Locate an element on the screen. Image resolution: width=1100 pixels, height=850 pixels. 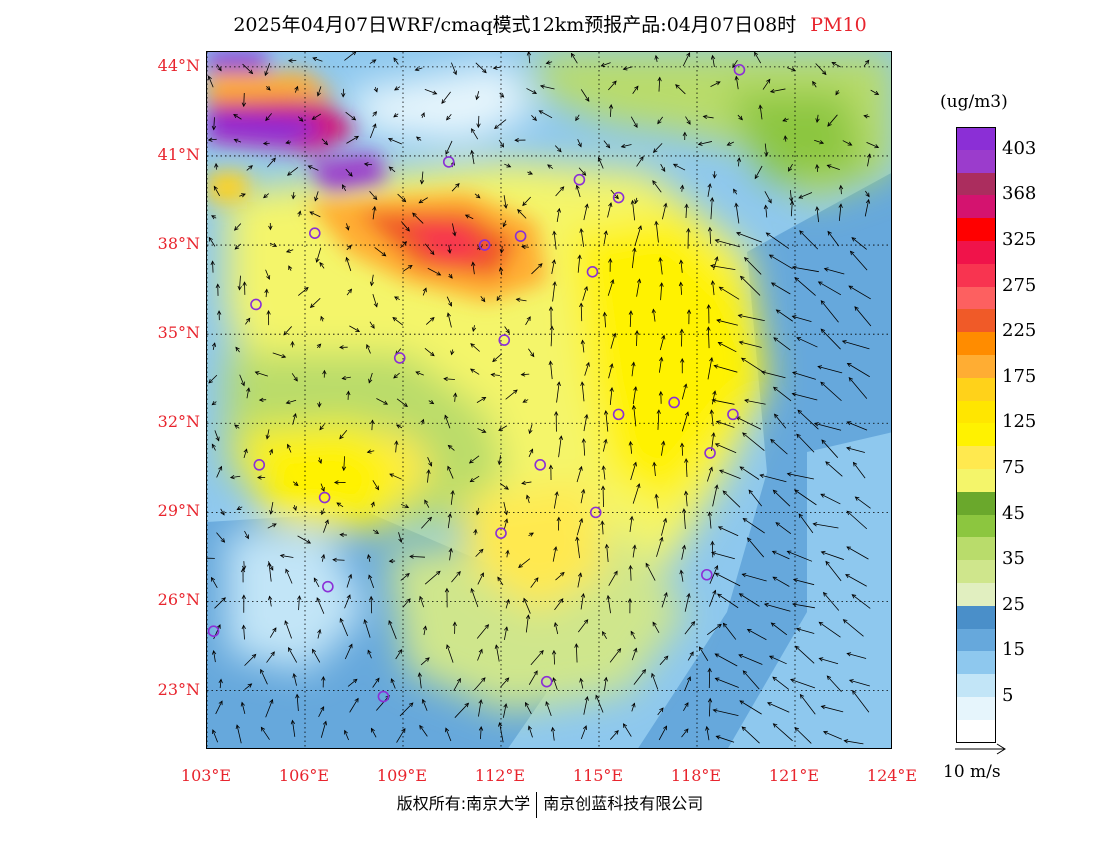
longitude-label: 103°E is located at coordinates (206, 775).